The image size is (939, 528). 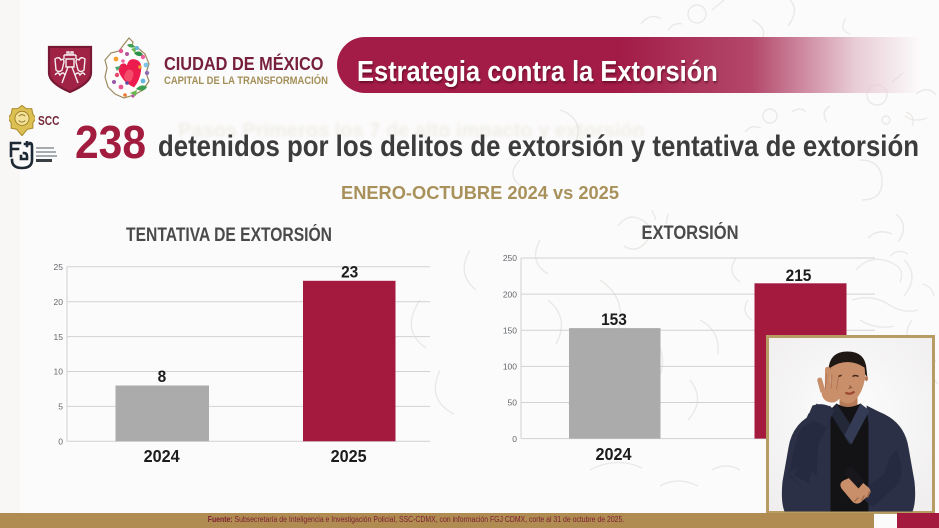 I want to click on svg-text: 25, so click(x=59, y=267).